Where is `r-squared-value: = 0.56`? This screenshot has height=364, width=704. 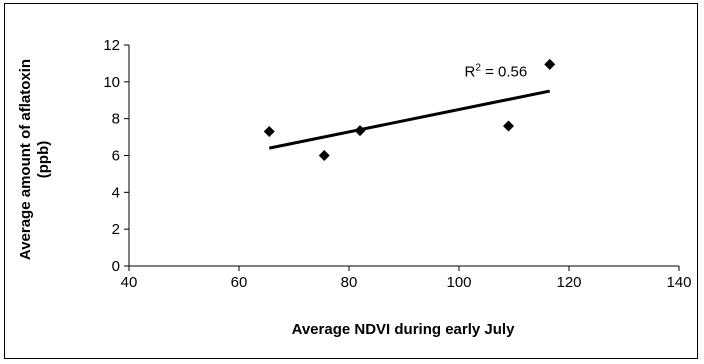 r-squared-value: = 0.56 is located at coordinates (504, 71).